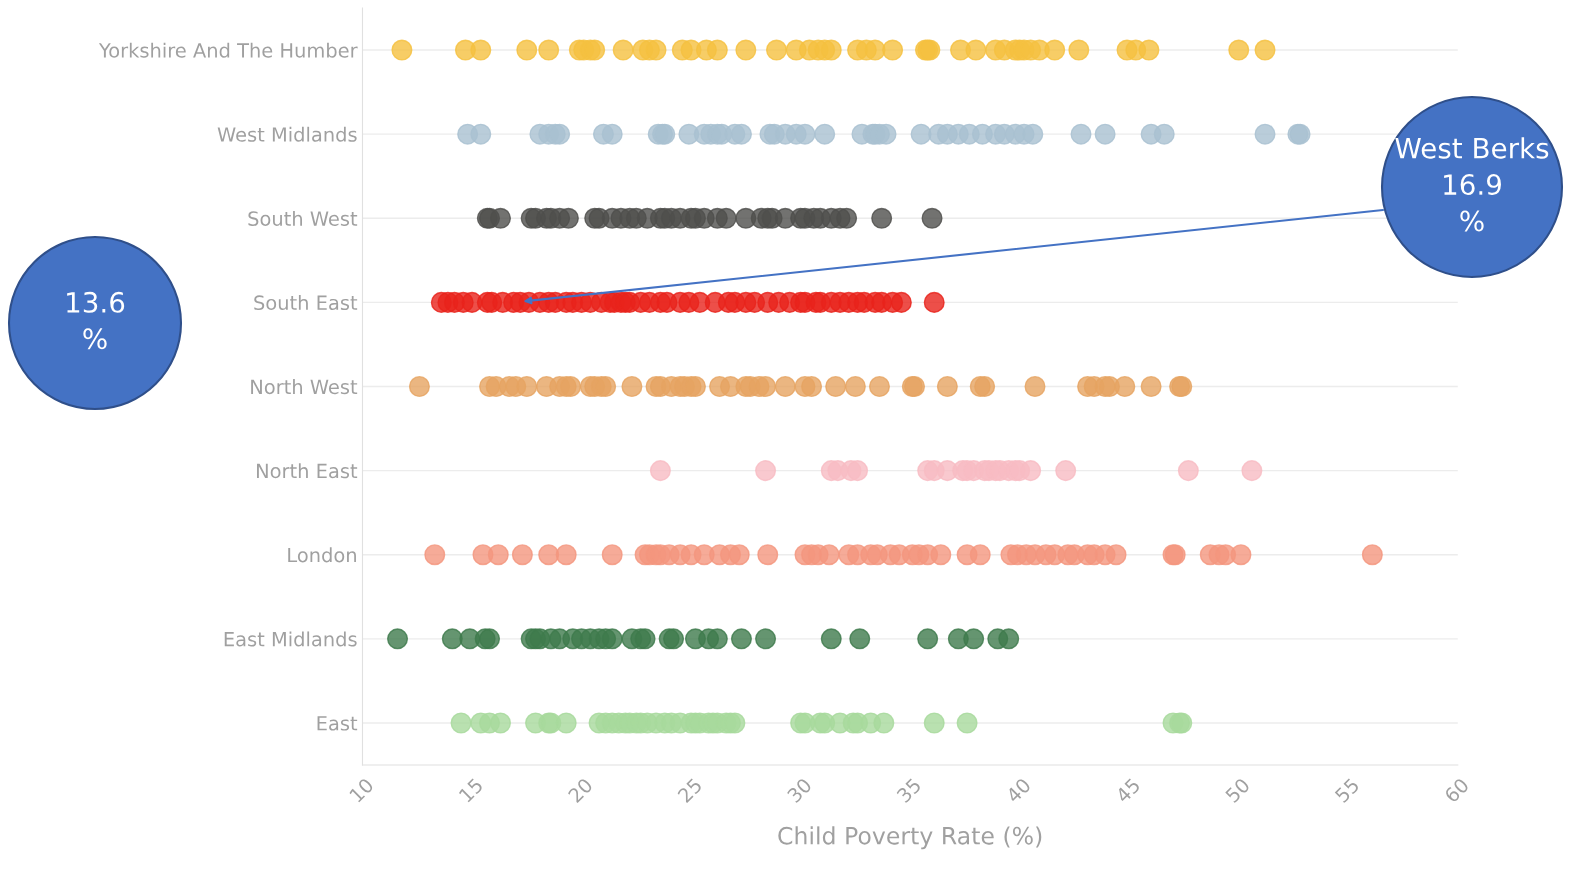 The width and height of the screenshot is (1576, 873). I want to click on text: 13.6 %, so click(96, 320).